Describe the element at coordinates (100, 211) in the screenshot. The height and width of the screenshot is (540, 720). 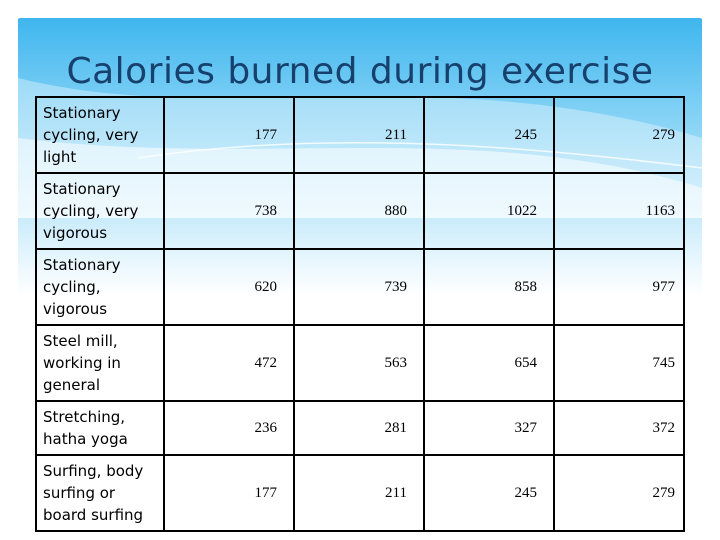
I see `activity-cell: Stationary cycling, very vigorous` at that location.